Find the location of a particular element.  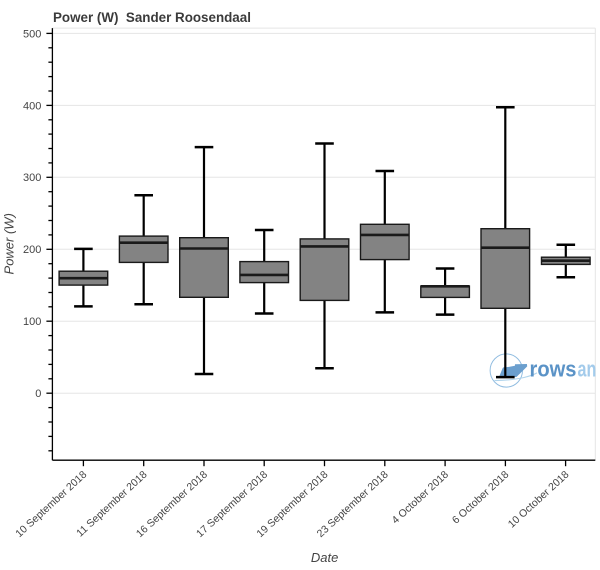

svg-text: 0 is located at coordinates (38, 394).